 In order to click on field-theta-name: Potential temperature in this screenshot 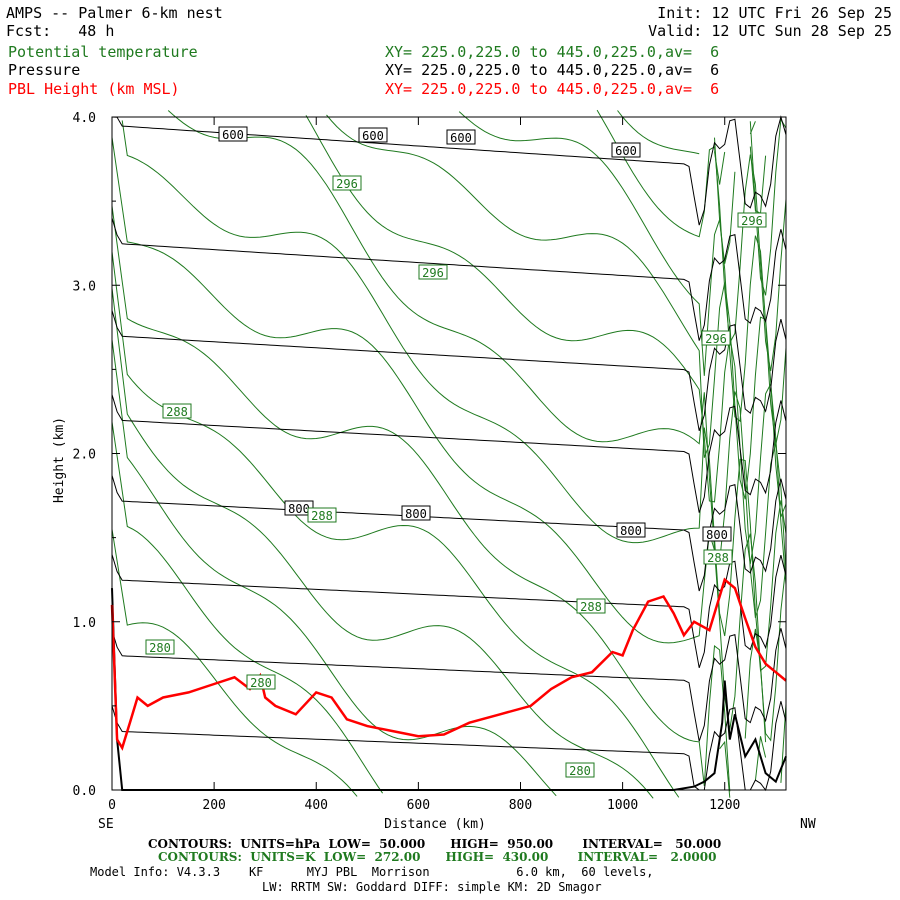, I will do `click(103, 52)`.